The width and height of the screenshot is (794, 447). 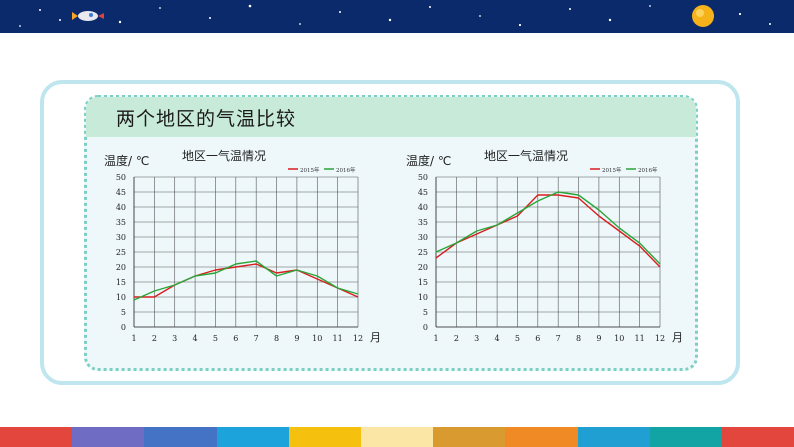 I want to click on slide-title: 两个地区的气温比较, so click(x=206, y=119).